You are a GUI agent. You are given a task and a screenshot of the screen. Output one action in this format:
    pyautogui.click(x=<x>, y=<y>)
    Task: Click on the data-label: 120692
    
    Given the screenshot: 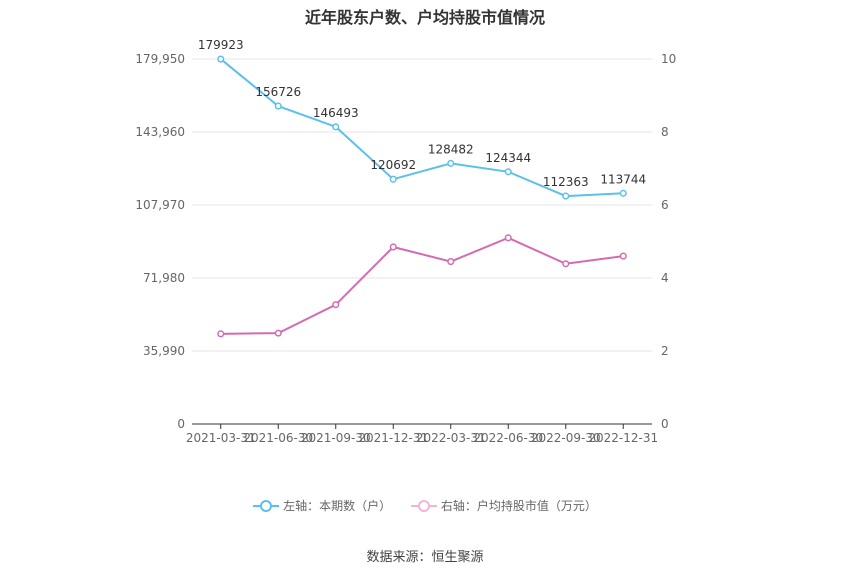 What is the action you would take?
    pyautogui.click(x=393, y=165)
    